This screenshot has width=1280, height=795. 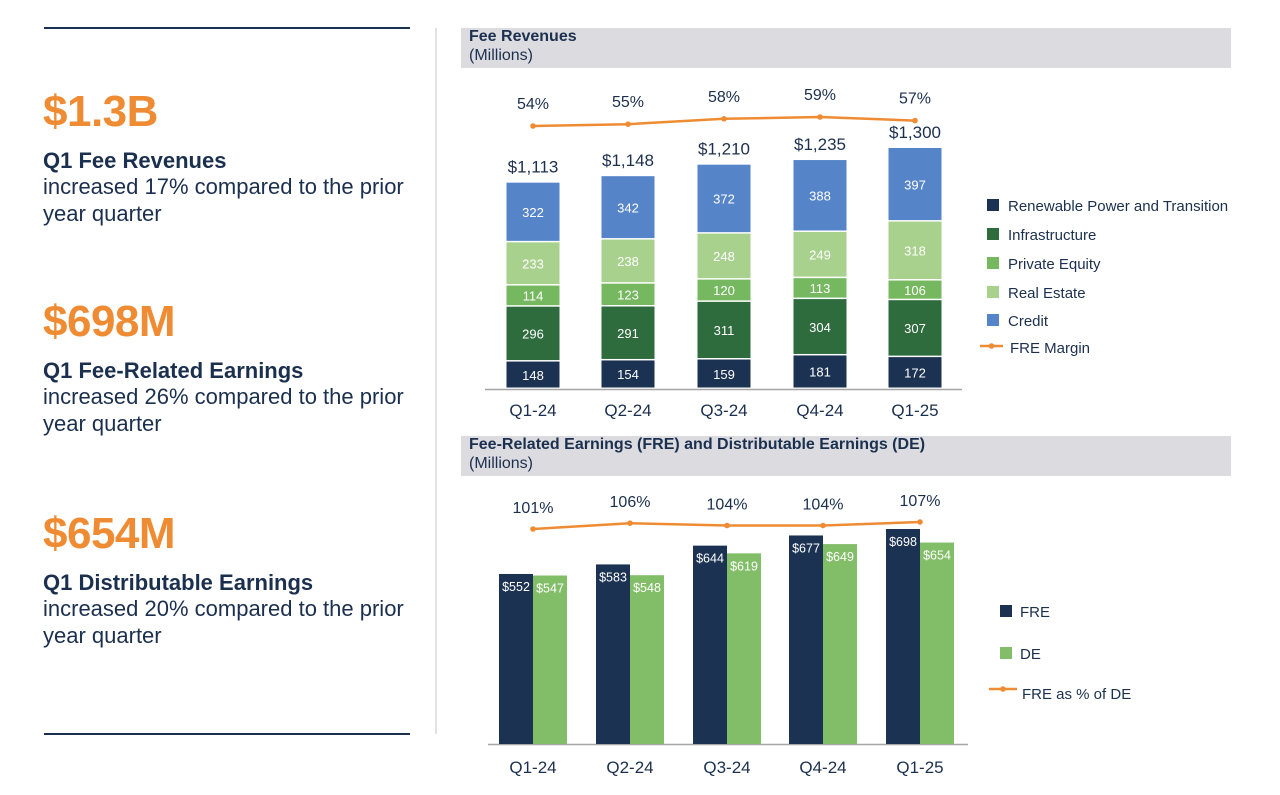 What do you see at coordinates (937, 556) in the screenshot?
I see `de-bar-label: $654` at bounding box center [937, 556].